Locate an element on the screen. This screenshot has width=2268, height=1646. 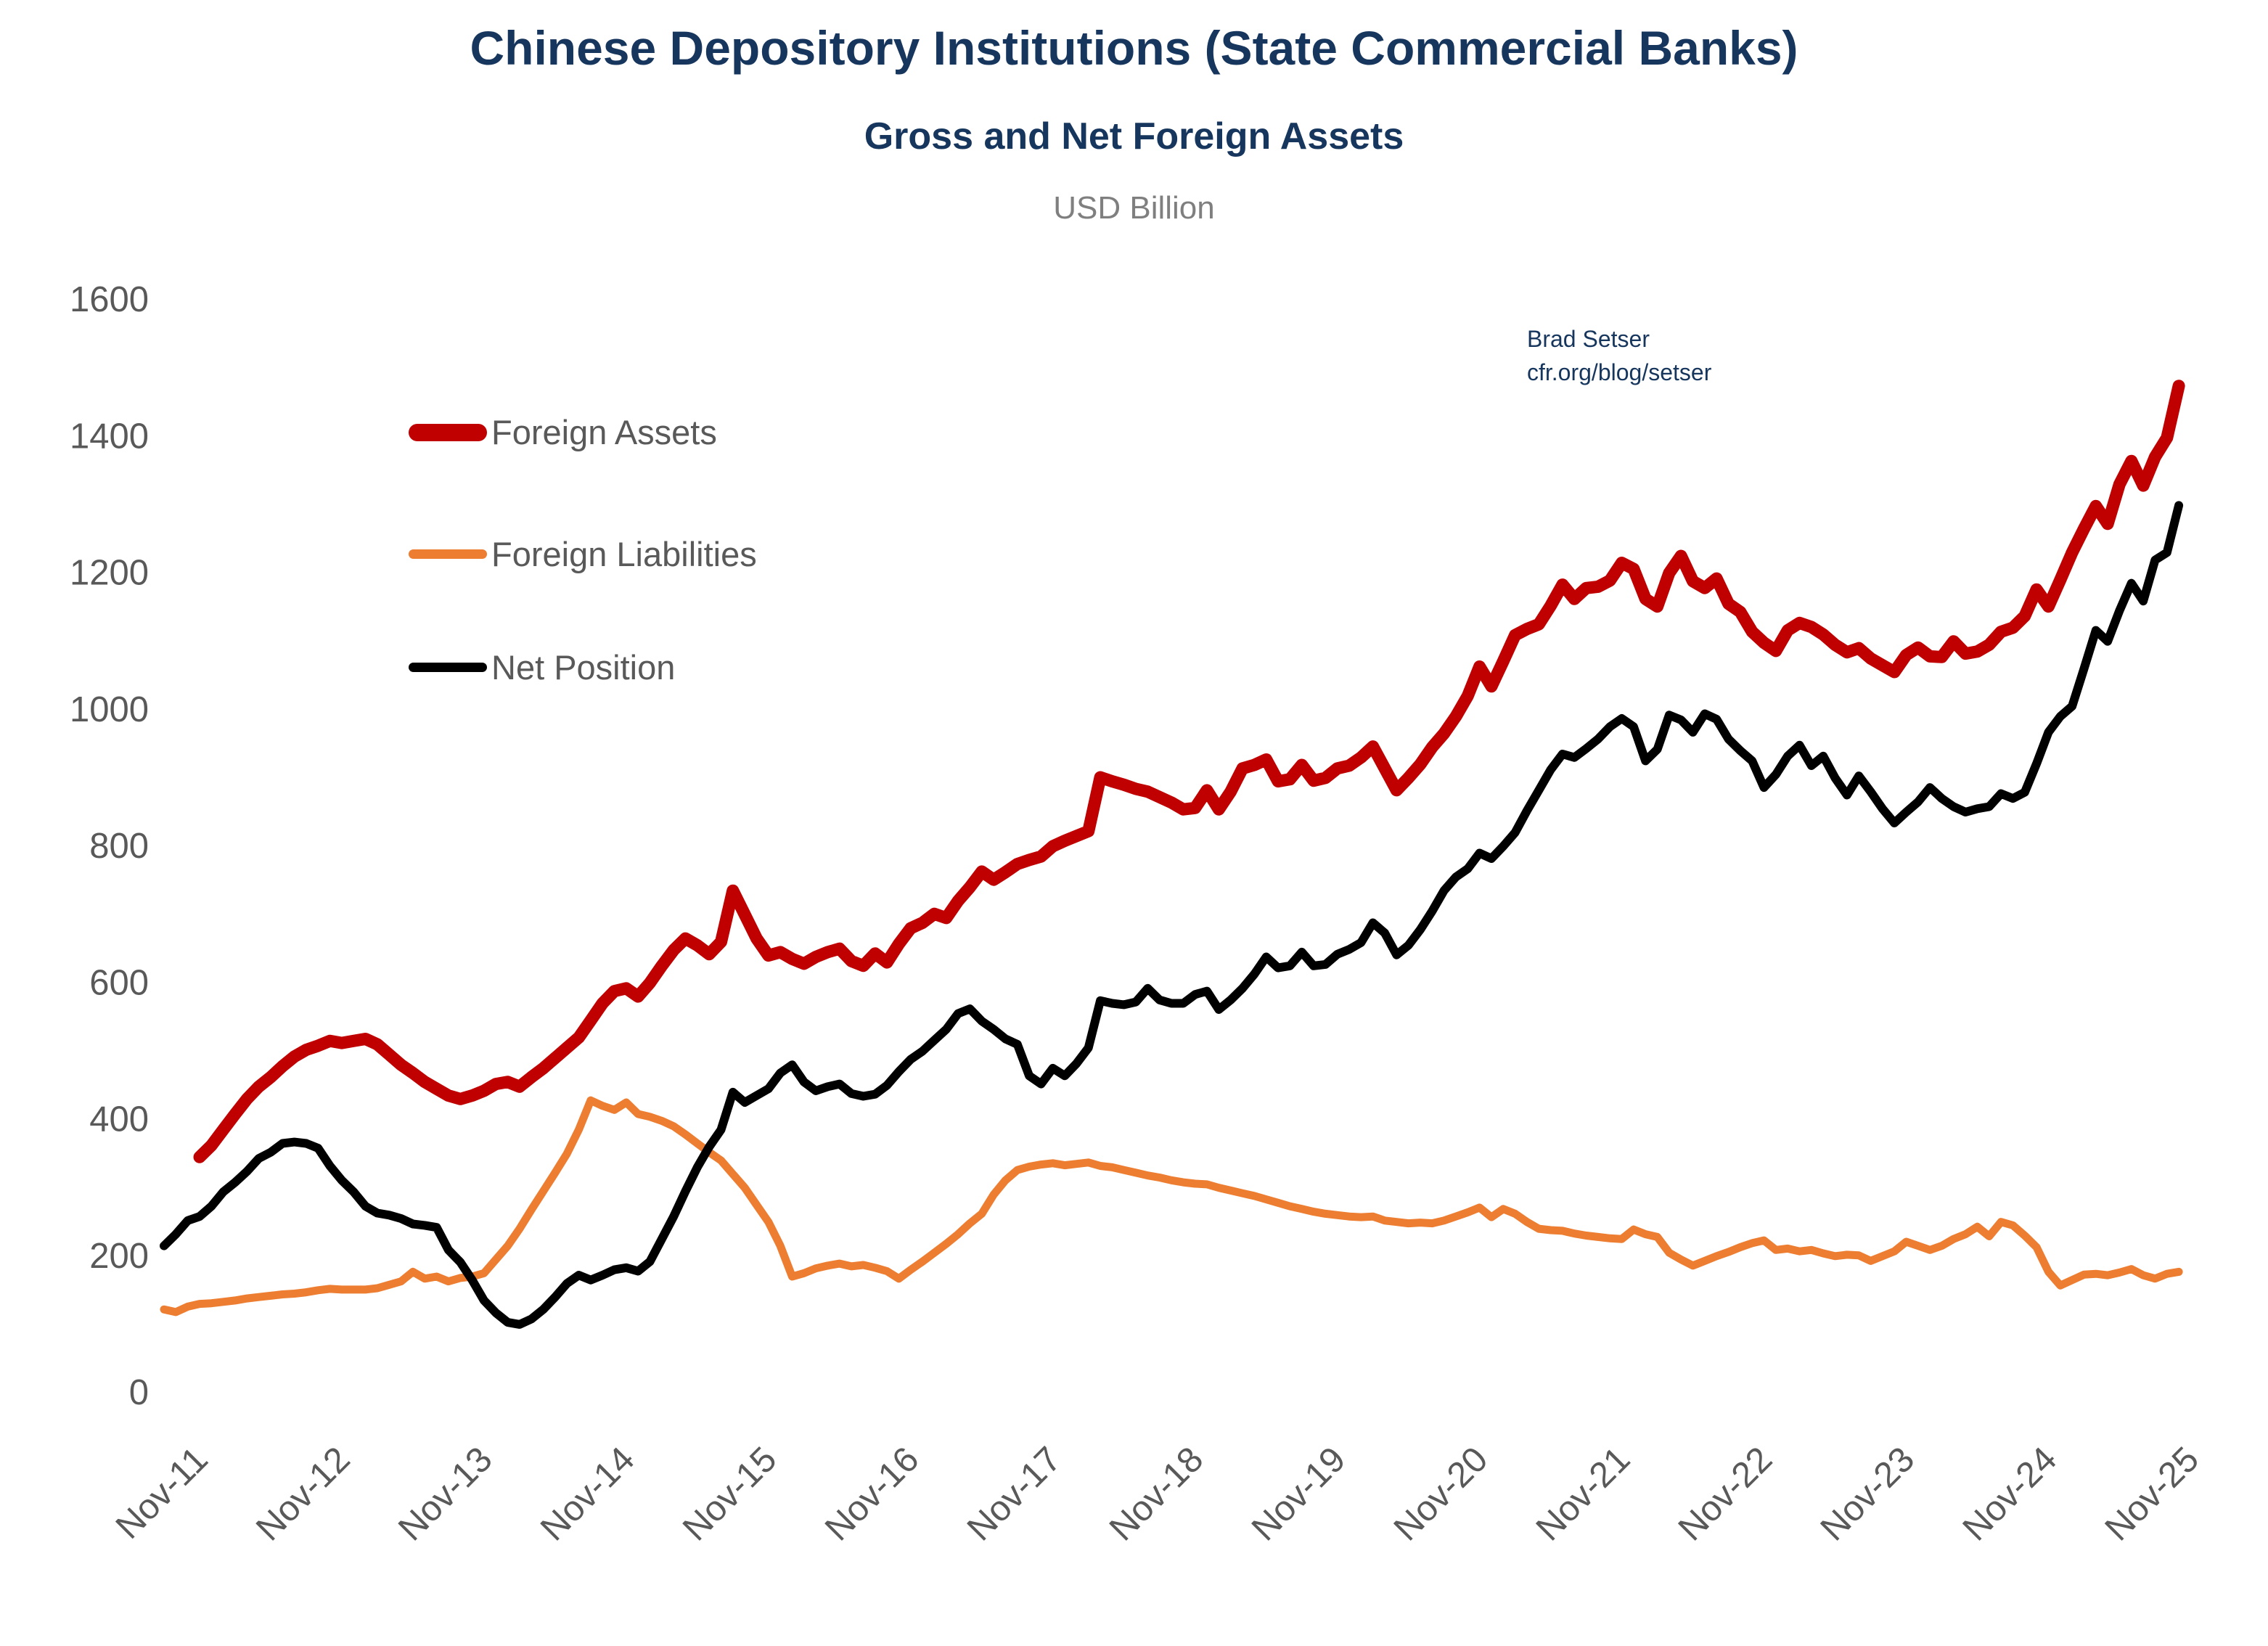
legend-label: Foreign Liabilities is located at coordinates (624, 554).